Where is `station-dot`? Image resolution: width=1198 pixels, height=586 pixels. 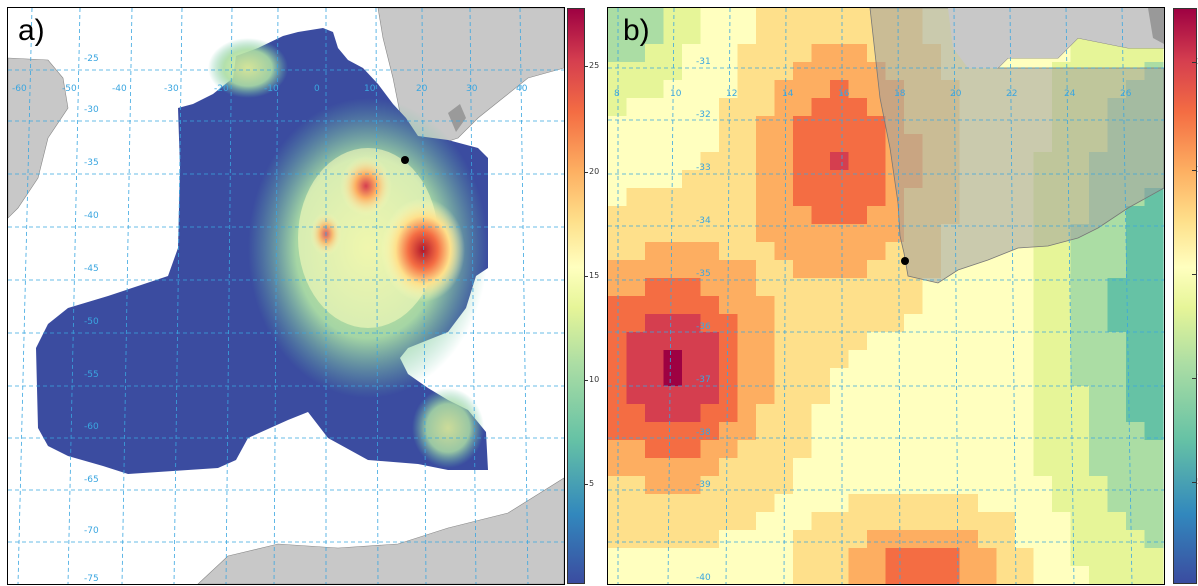 station-dot is located at coordinates (405, 160).